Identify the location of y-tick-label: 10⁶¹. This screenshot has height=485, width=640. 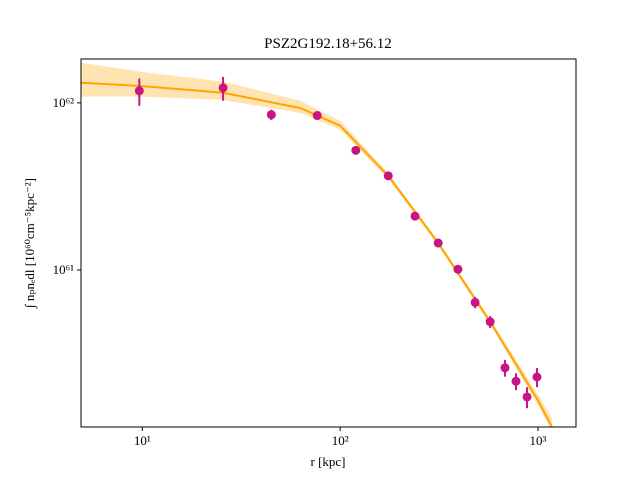
(64, 269).